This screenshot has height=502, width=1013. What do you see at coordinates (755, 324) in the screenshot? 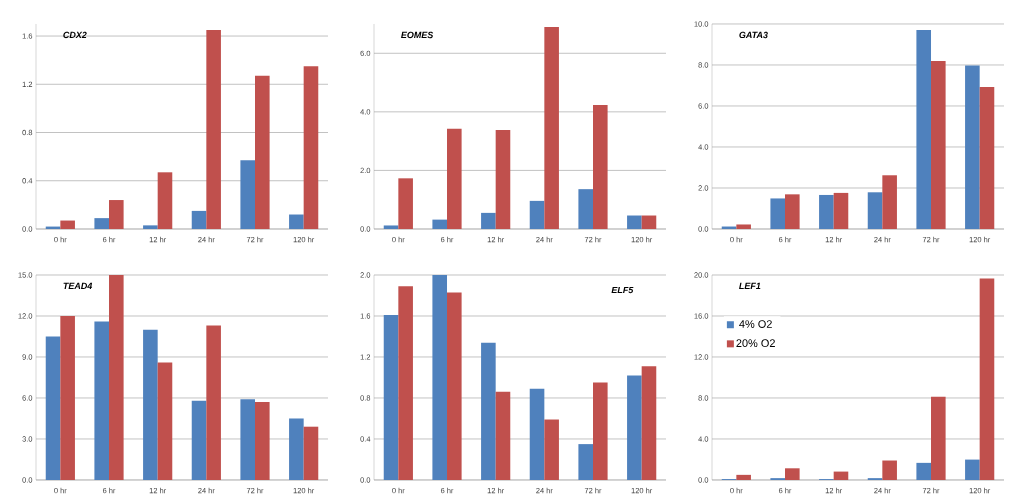
I see `legend-label: 4% O2` at bounding box center [755, 324].